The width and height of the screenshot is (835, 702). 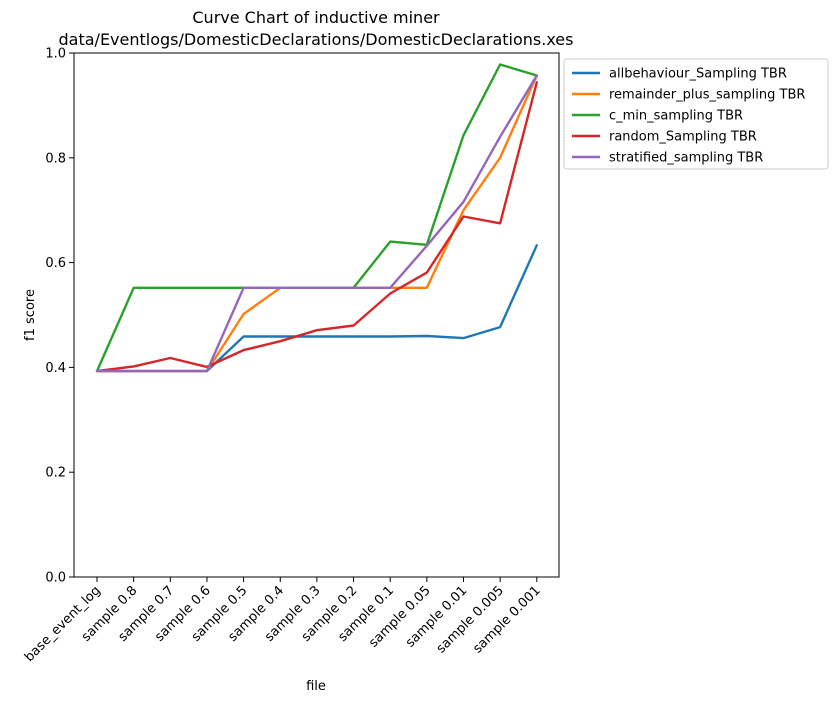 I want to click on legend-label: stratified_sampling TBR, so click(x=686, y=158).